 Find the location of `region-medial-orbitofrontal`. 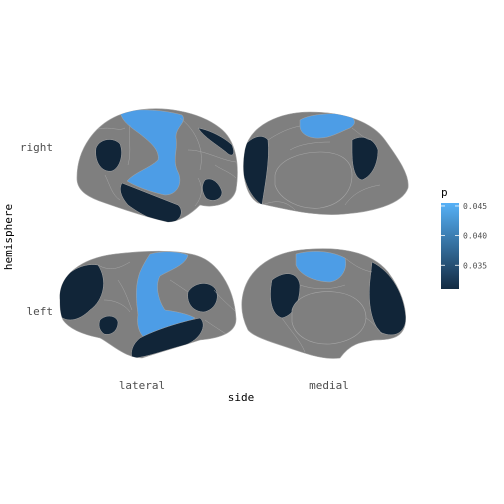

region-medial-orbitofrontal is located at coordinates (365, 159).